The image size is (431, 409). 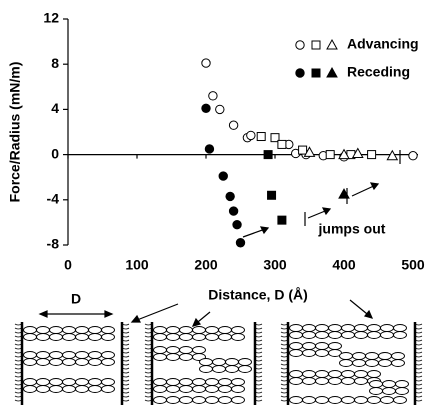 I want to click on x-axis-label: Distance, D (Å), so click(x=258, y=295).